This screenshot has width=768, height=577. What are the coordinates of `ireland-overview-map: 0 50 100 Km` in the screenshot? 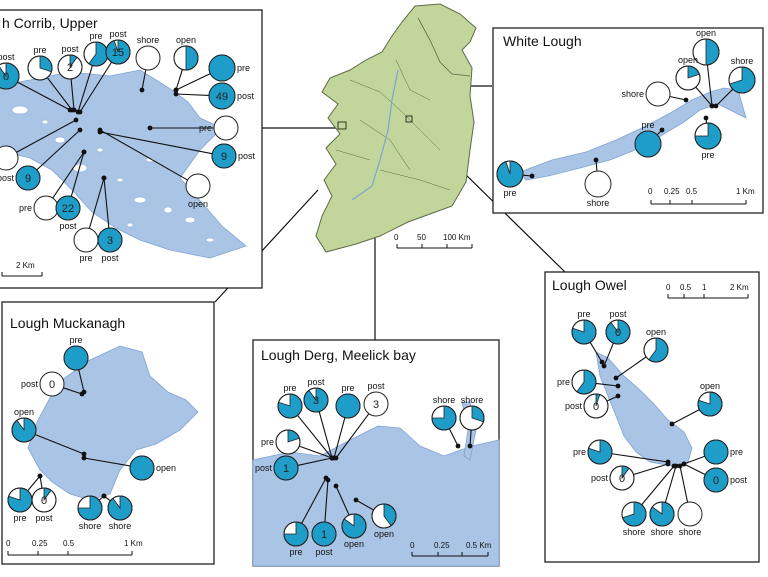 It's located at (396, 128).